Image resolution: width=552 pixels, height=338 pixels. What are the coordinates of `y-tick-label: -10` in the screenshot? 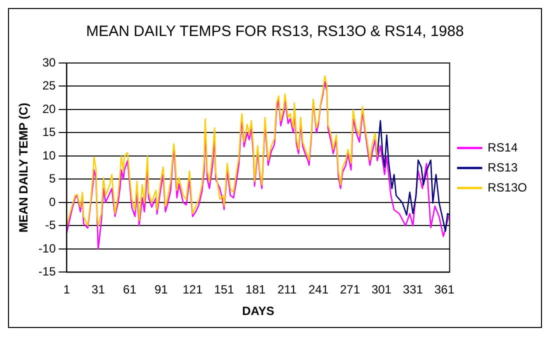 It's located at (47, 248).